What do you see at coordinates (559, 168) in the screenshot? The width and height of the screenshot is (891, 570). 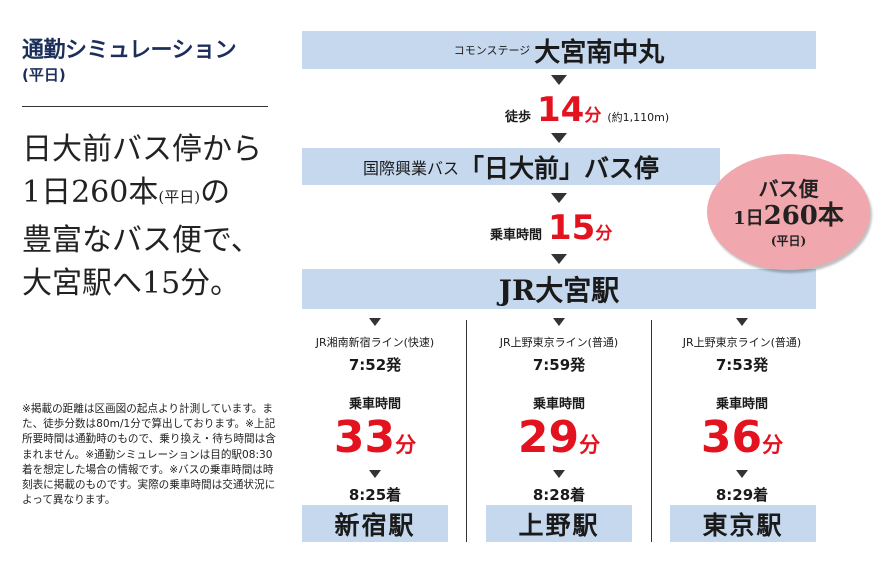 I see `bus-stop-name: 「日大前」バス停` at bounding box center [559, 168].